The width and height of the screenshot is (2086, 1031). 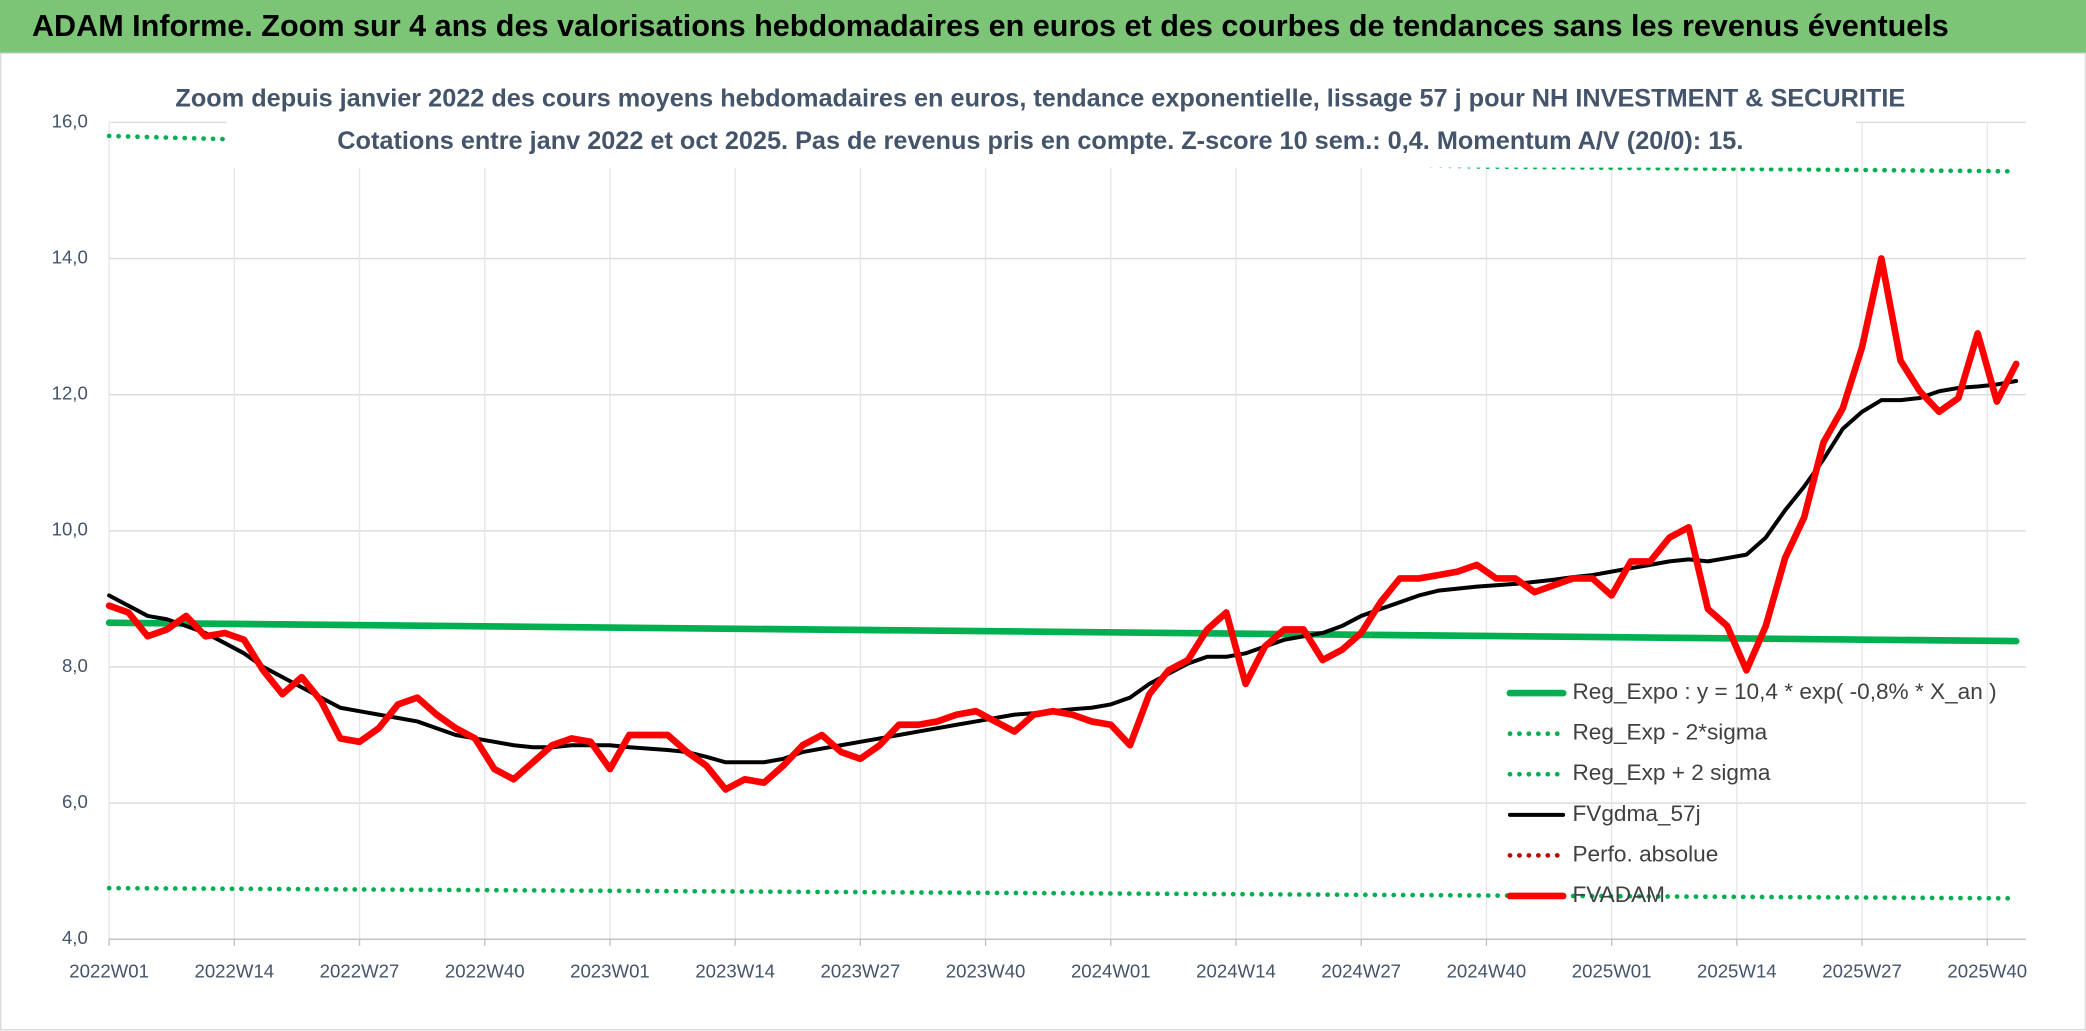 What do you see at coordinates (1862, 970) in the screenshot?
I see `x-tick-label: 2025W27` at bounding box center [1862, 970].